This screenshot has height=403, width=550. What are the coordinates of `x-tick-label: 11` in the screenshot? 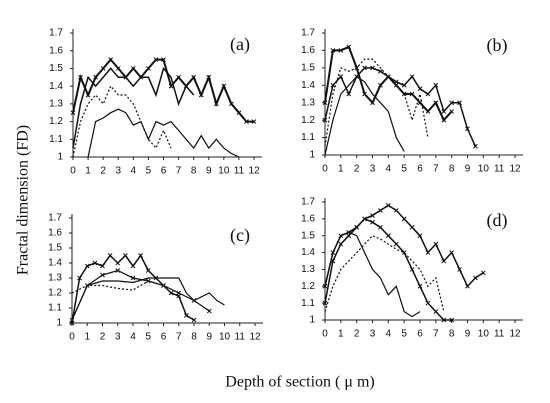 It's located at (239, 171).